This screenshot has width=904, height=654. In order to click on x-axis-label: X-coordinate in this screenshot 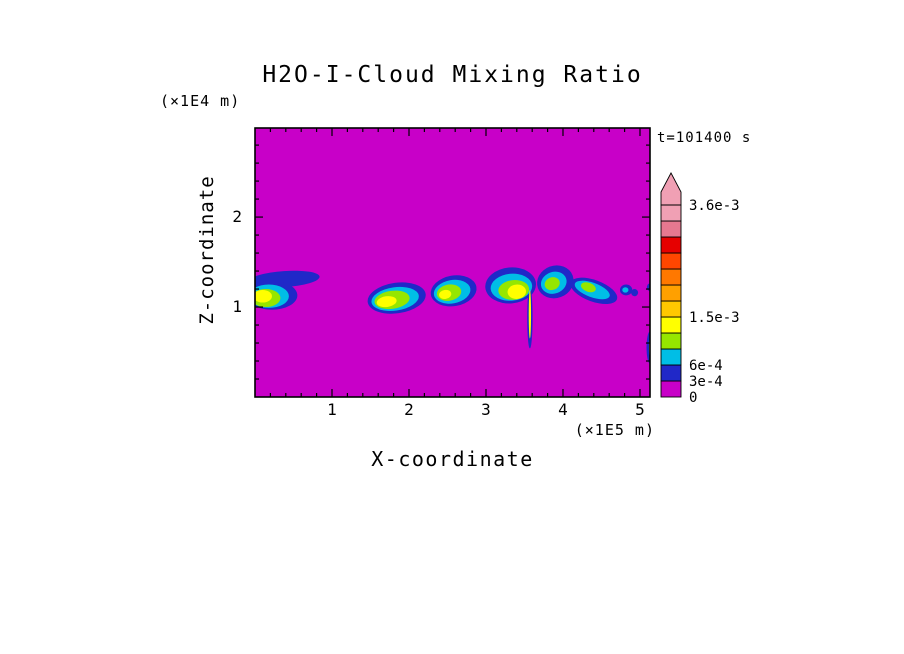, I will do `click(452, 459)`.